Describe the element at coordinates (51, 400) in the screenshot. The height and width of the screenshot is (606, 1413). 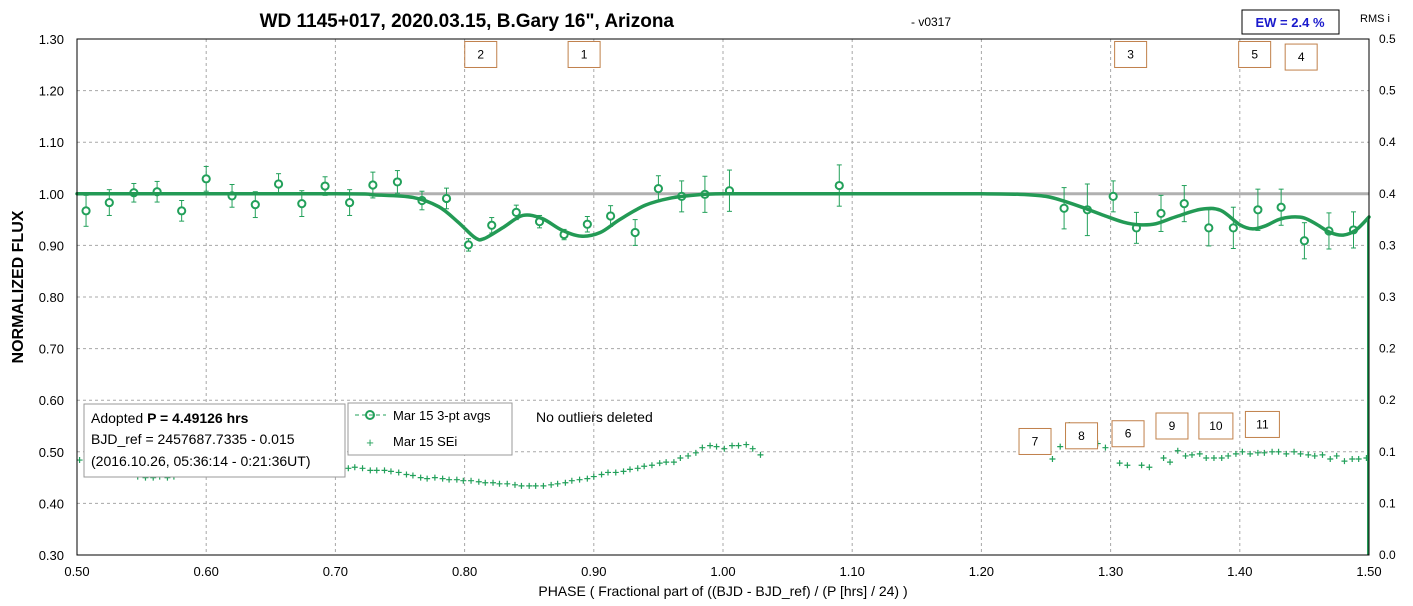
I see `y-tick-label: 0.60` at that location.